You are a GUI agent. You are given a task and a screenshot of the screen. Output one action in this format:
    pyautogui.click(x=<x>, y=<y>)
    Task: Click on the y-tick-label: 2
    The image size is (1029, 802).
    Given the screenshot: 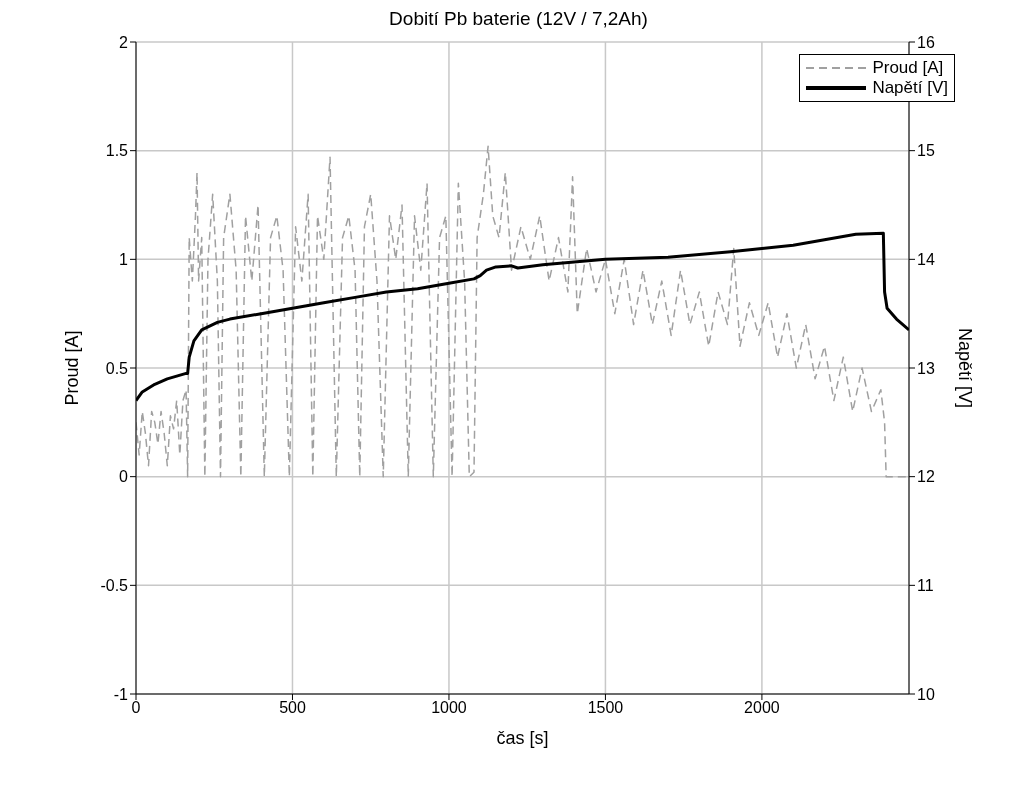 What is the action you would take?
    pyautogui.click(x=124, y=42)
    